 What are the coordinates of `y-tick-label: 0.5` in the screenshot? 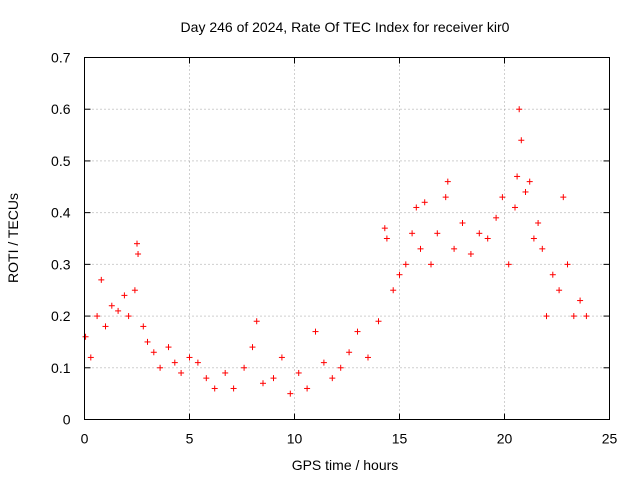 It's located at (61, 161).